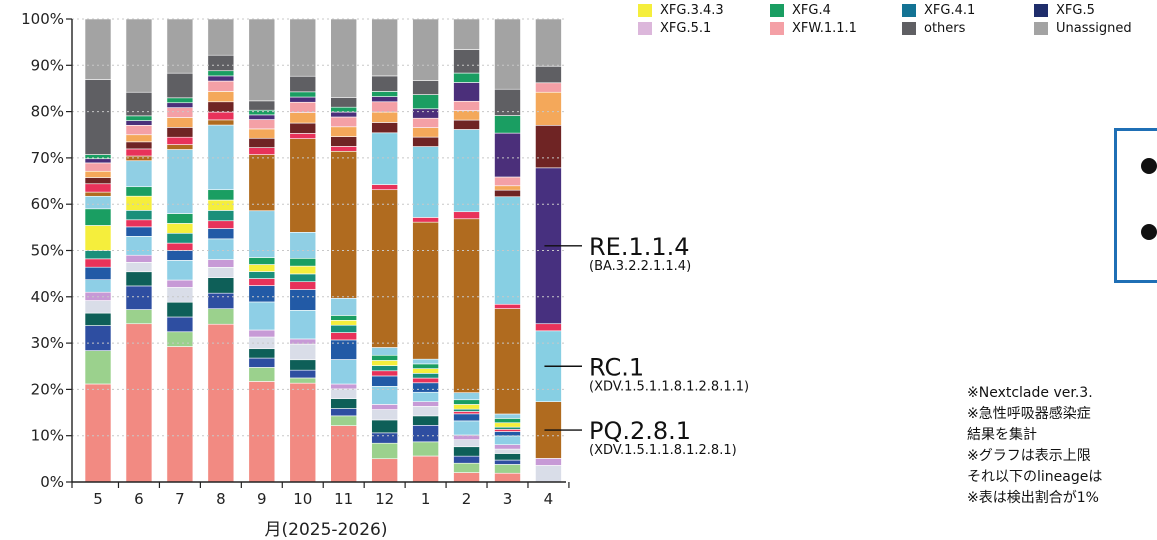  What do you see at coordinates (262, 499) in the screenshot?
I see `x-tick-label: 9` at bounding box center [262, 499].